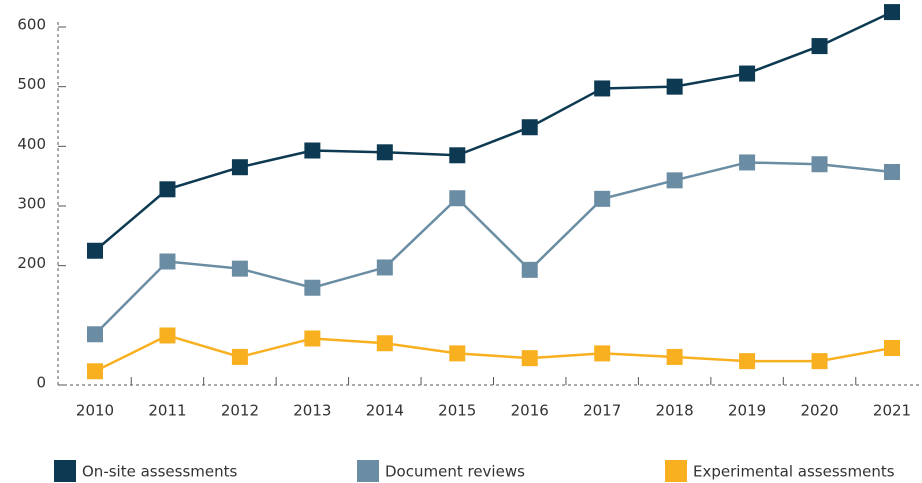  What do you see at coordinates (95, 411) in the screenshot?
I see `x-tick-label: 2010` at bounding box center [95, 411].